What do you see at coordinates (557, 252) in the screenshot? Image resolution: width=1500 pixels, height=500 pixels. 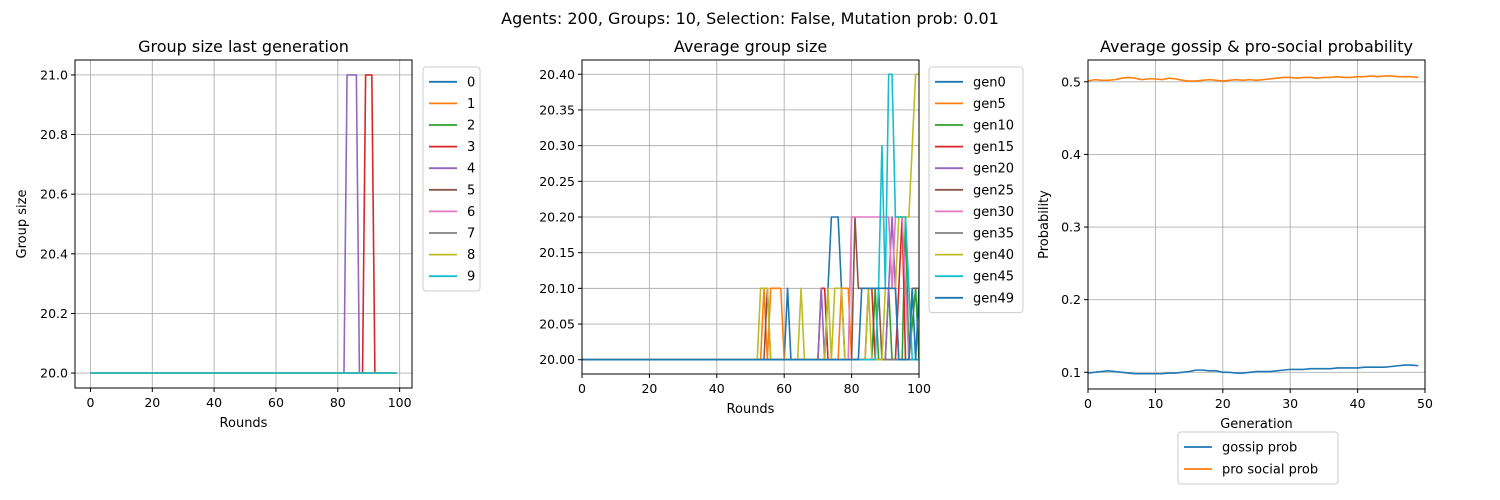 I see `y-tick-label: 20.15` at bounding box center [557, 252].